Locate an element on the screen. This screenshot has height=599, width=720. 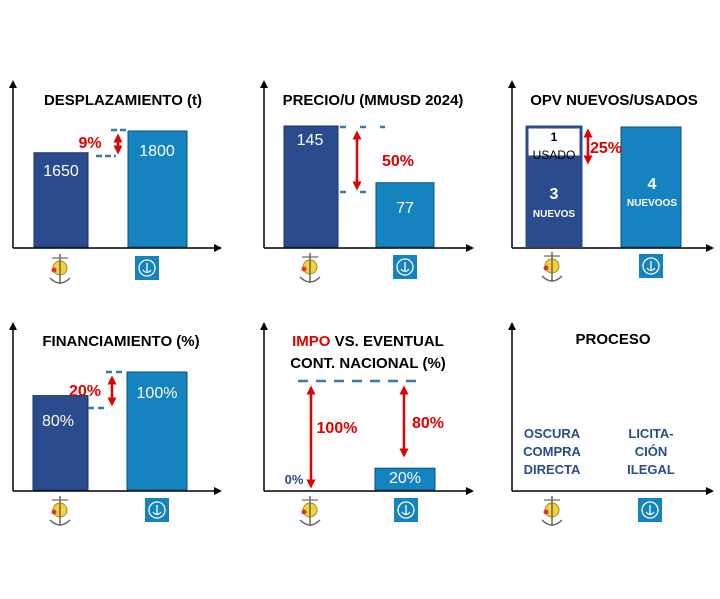
delta-label-80: 80% is located at coordinates (428, 423).